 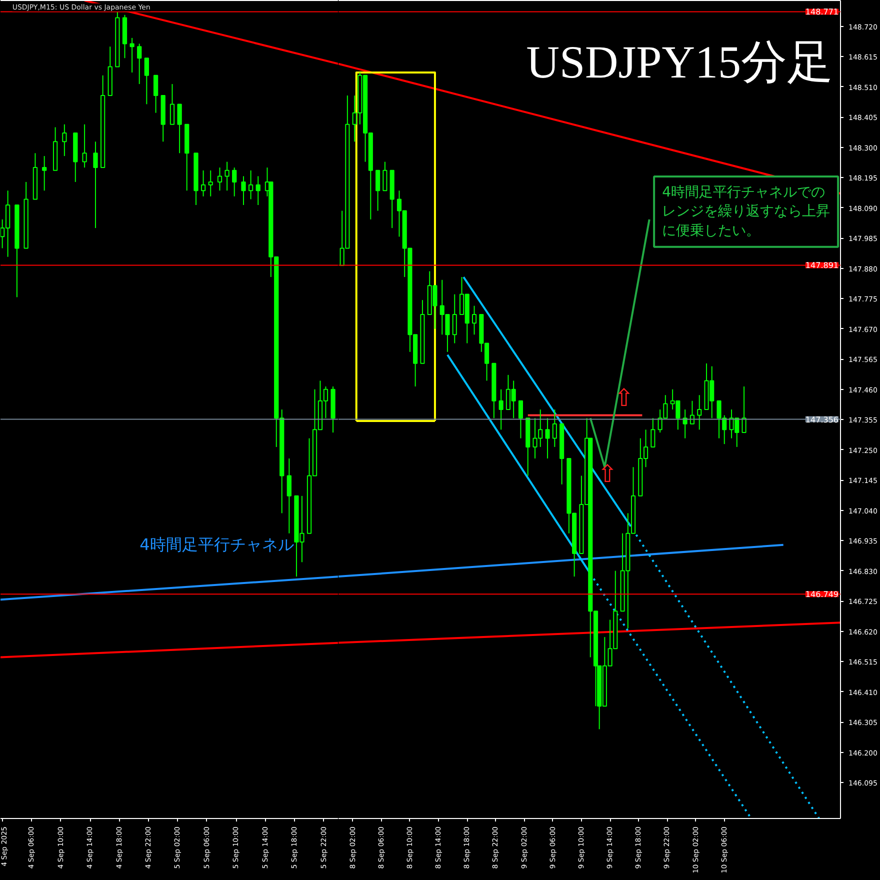 I want to click on ref-line-label: 147.891, so click(x=822, y=265).